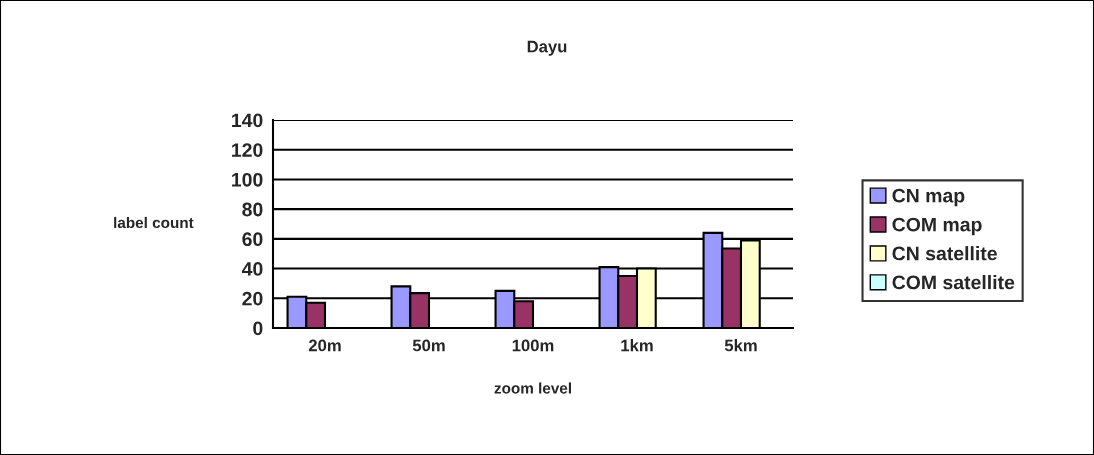  I want to click on y-axis-title: label count, so click(154, 222).